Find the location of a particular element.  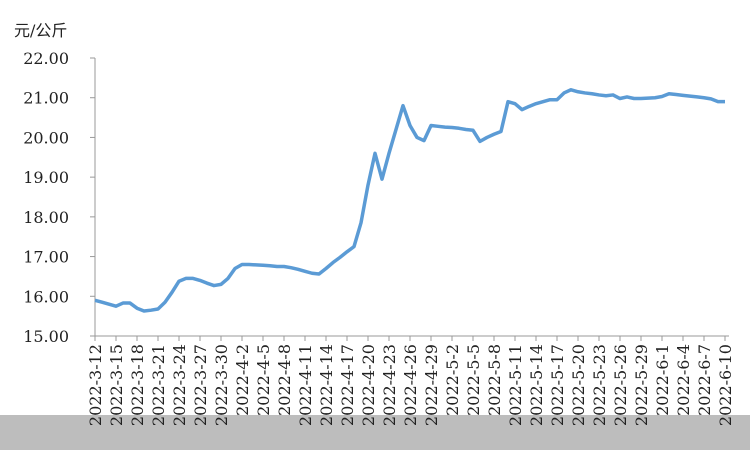

x-tick-label: 2022-4-8 is located at coordinates (284, 380).